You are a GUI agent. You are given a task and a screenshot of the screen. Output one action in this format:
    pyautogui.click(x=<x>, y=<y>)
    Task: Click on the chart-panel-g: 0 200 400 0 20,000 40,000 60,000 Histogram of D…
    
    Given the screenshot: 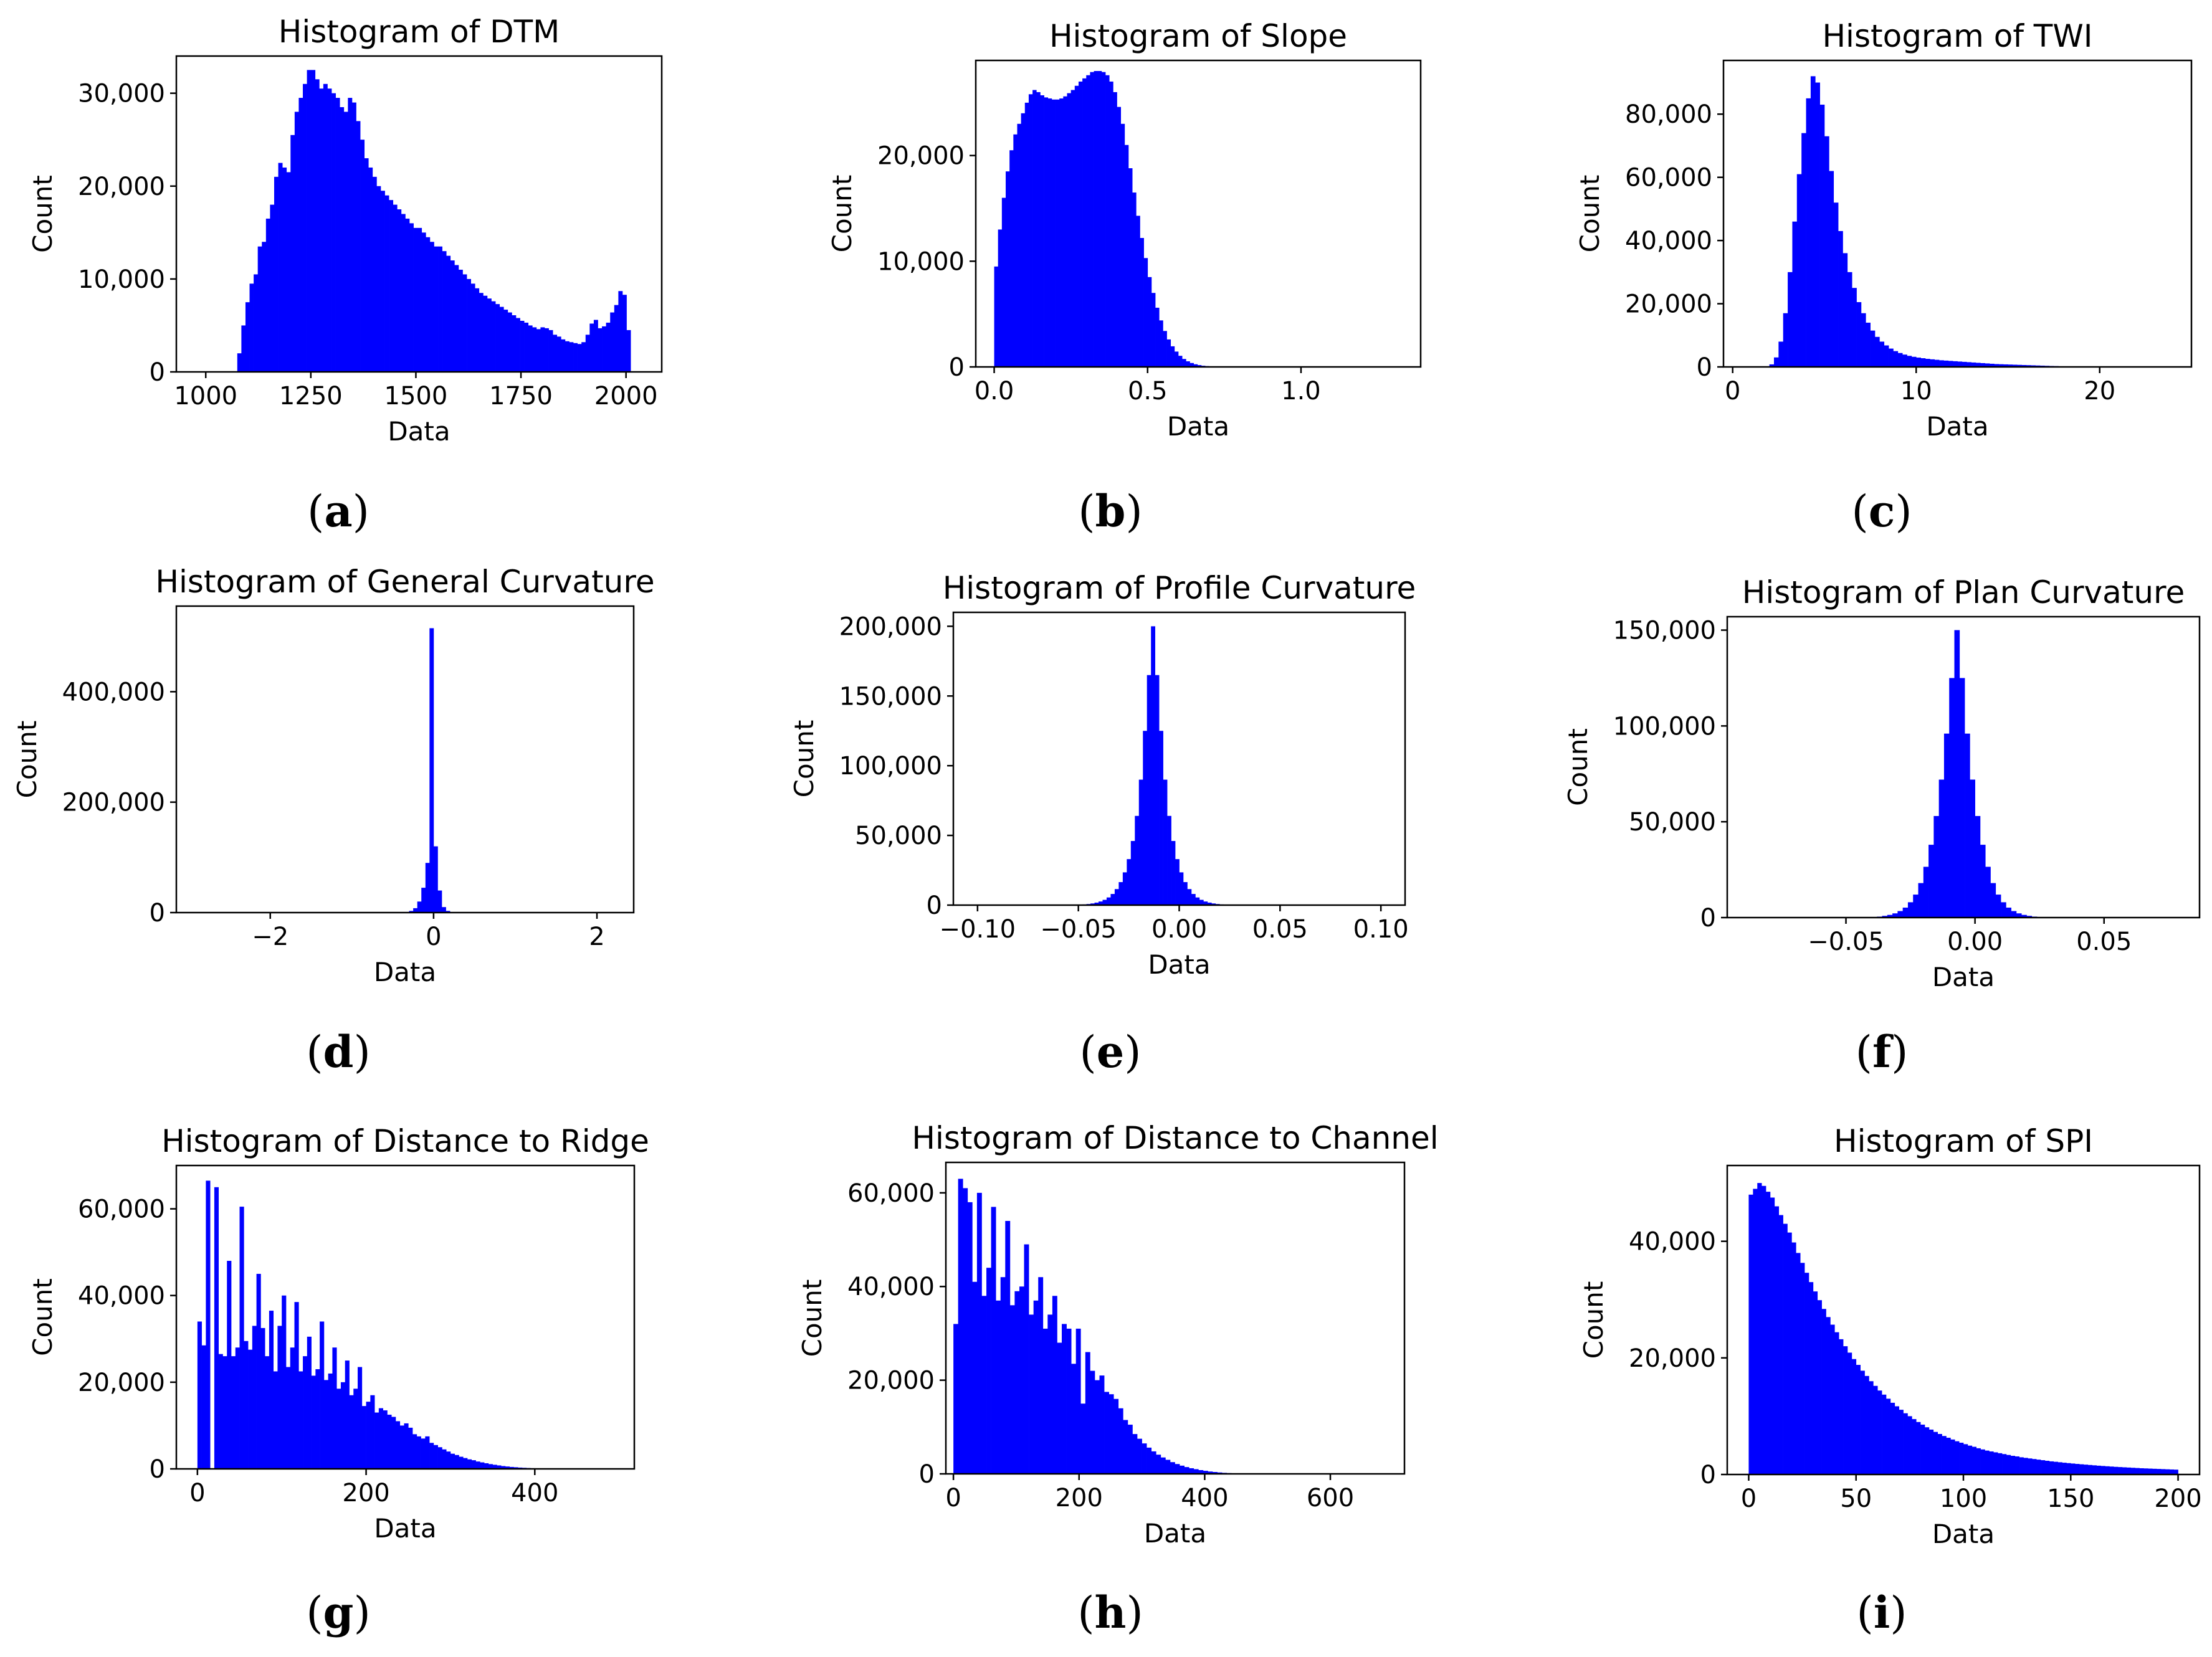 What is the action you would take?
    pyautogui.click(x=338, y=1380)
    